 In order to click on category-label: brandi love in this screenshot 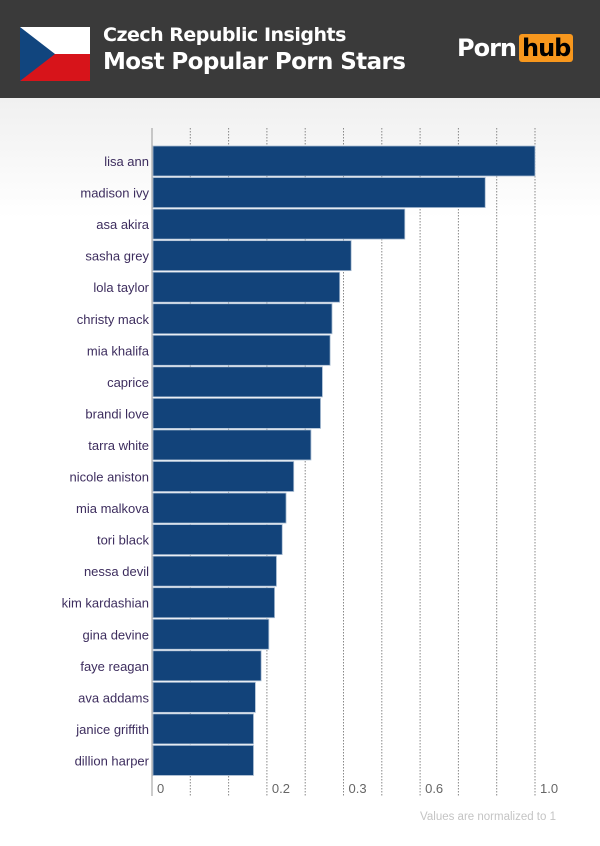, I will do `click(117, 413)`.